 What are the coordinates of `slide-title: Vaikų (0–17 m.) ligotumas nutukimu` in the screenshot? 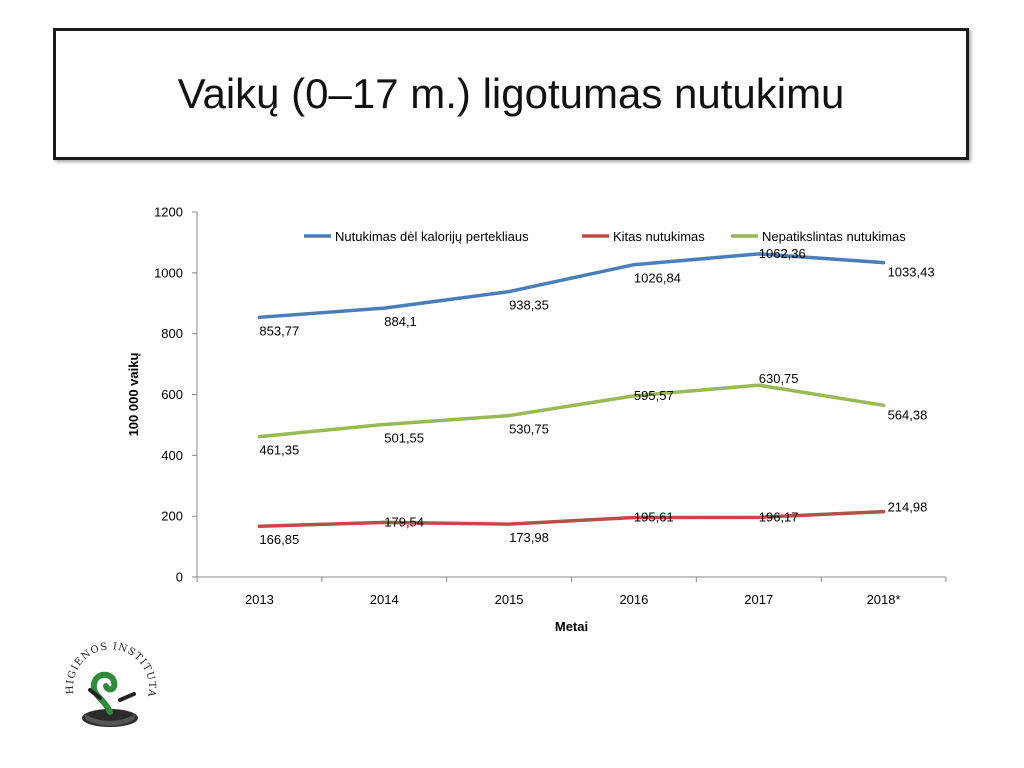 It's located at (511, 93).